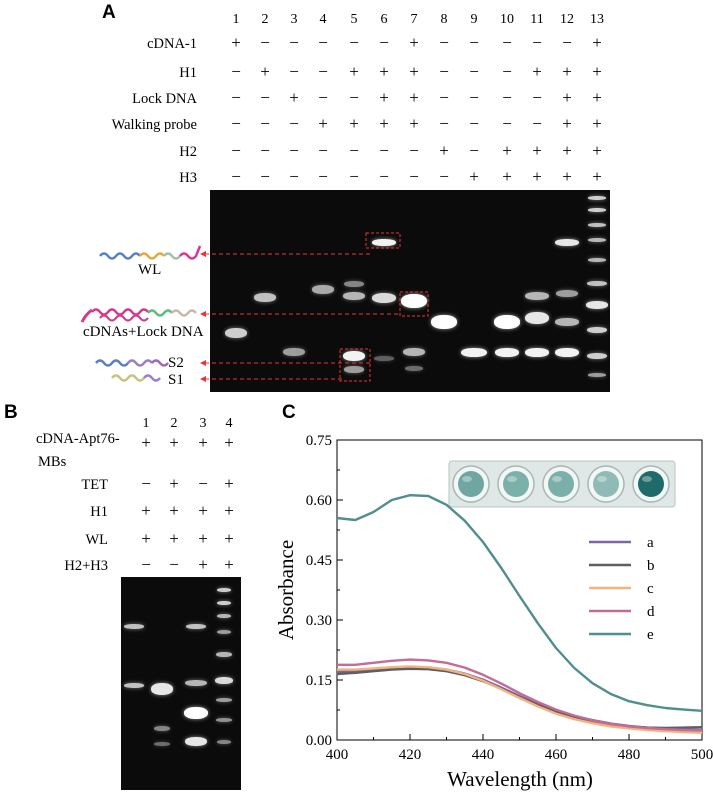 The image size is (713, 793). What do you see at coordinates (323, 176) in the screenshot?
I see `sign-a-r5-c3: −` at bounding box center [323, 176].